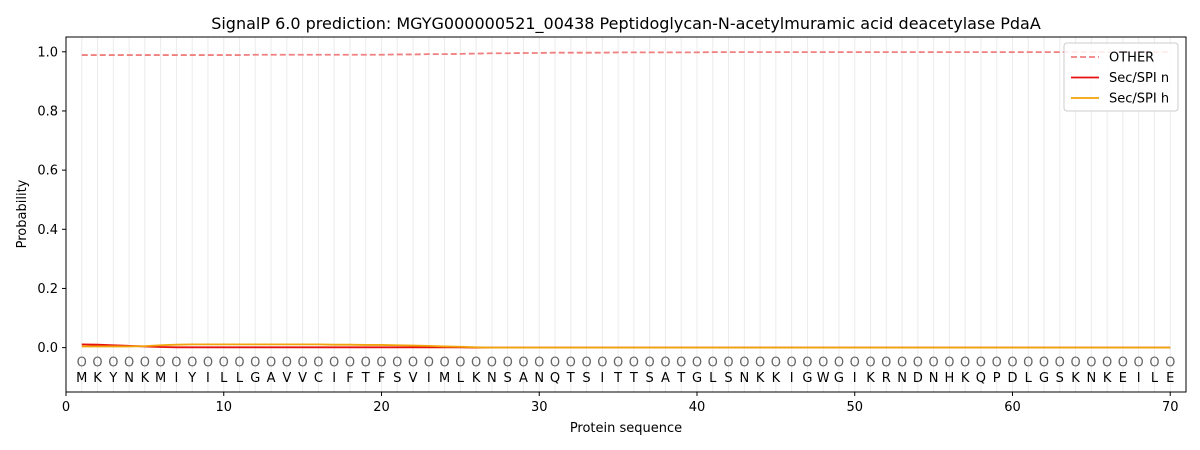  Describe the element at coordinates (620, 403) in the screenshot. I see `x-axis-ticks: 0 10 20 30 40 50 60 70` at that location.